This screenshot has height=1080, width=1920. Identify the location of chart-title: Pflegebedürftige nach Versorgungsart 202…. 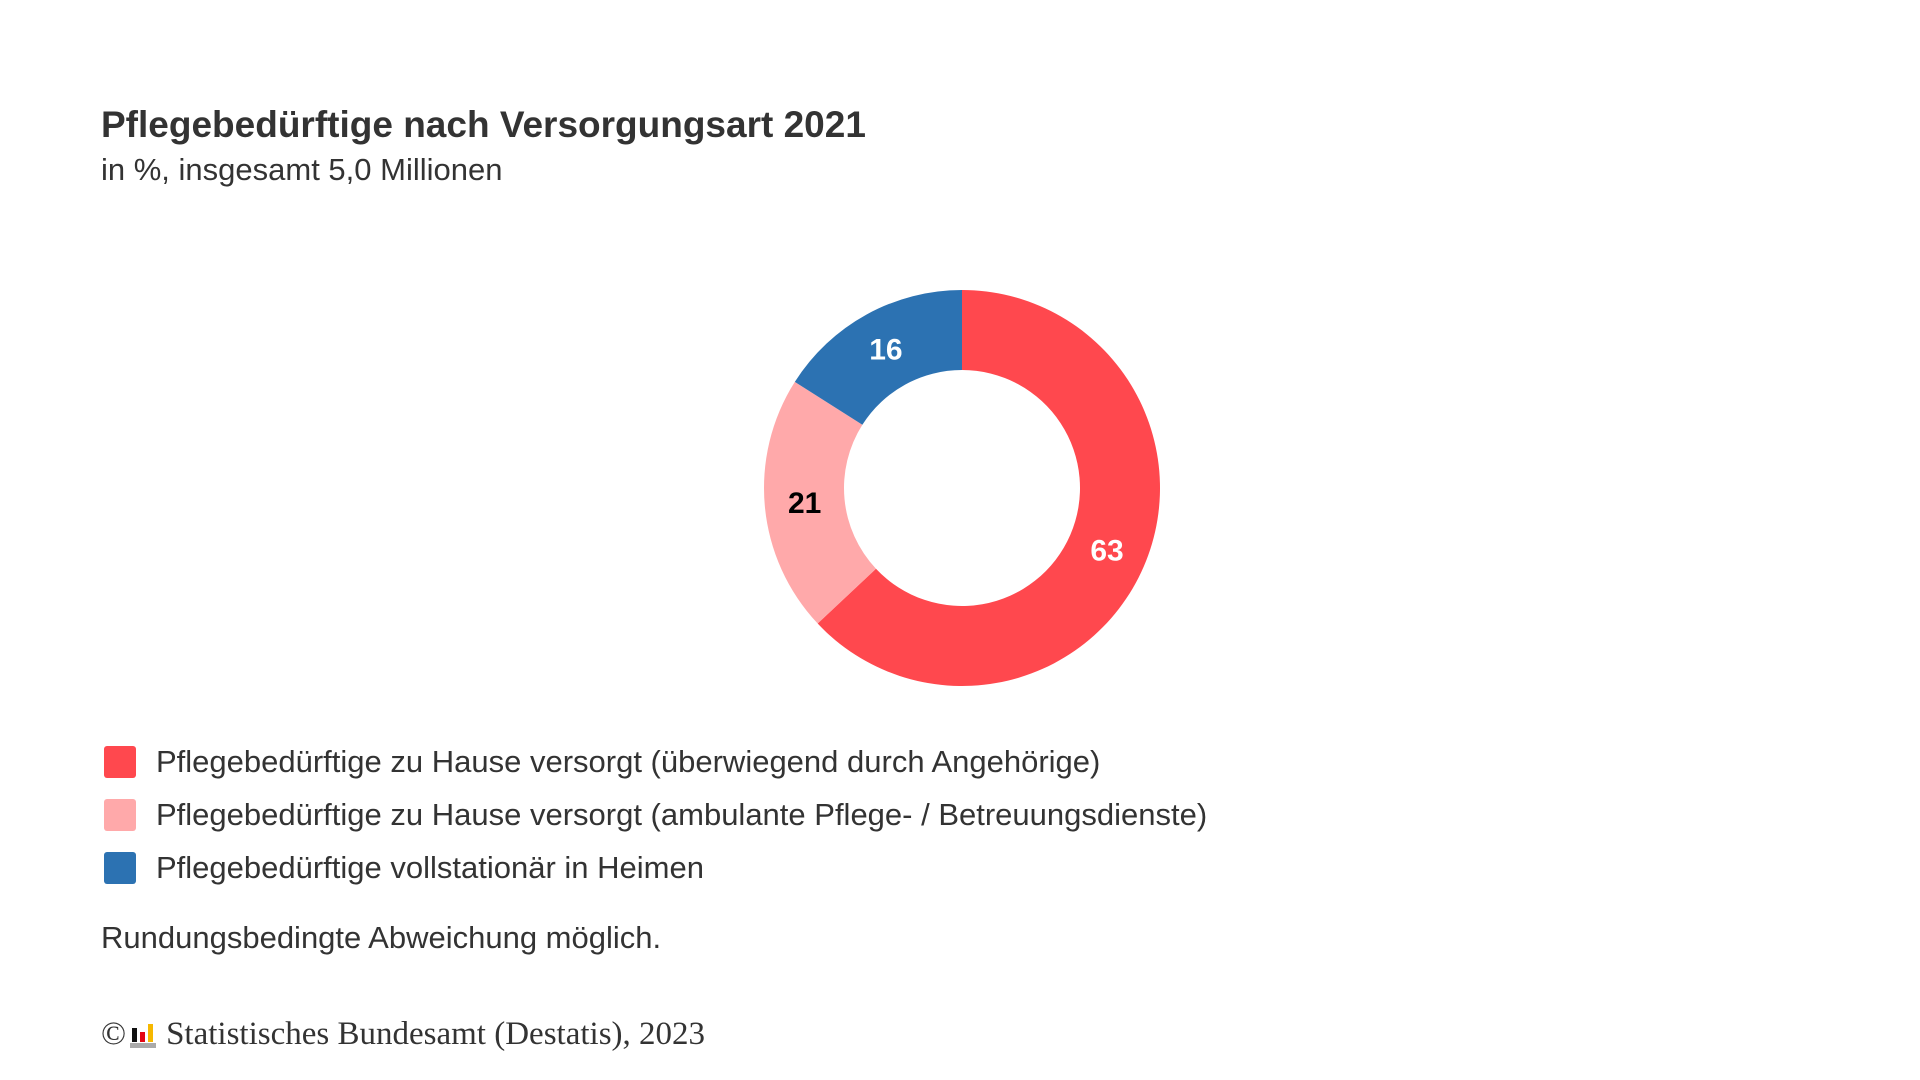
(483, 124).